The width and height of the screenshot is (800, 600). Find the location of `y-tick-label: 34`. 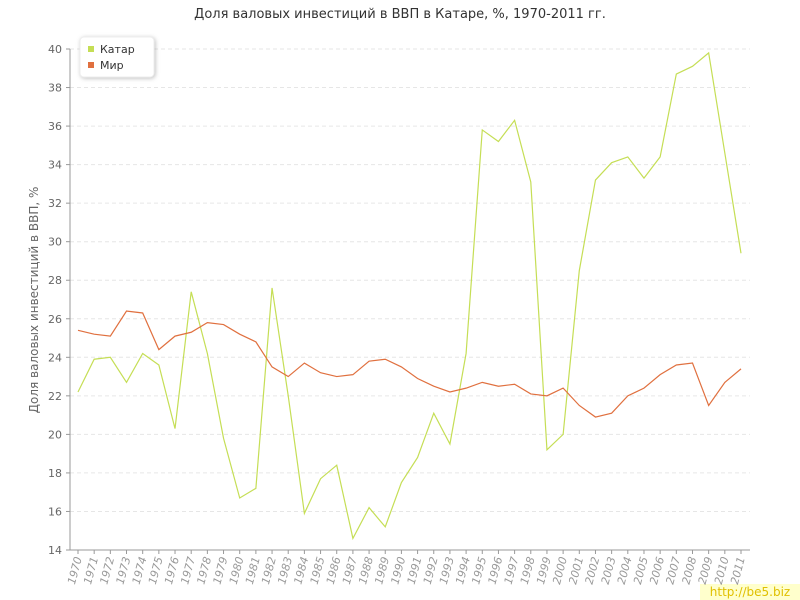

y-tick-label: 34 is located at coordinates (55, 165).